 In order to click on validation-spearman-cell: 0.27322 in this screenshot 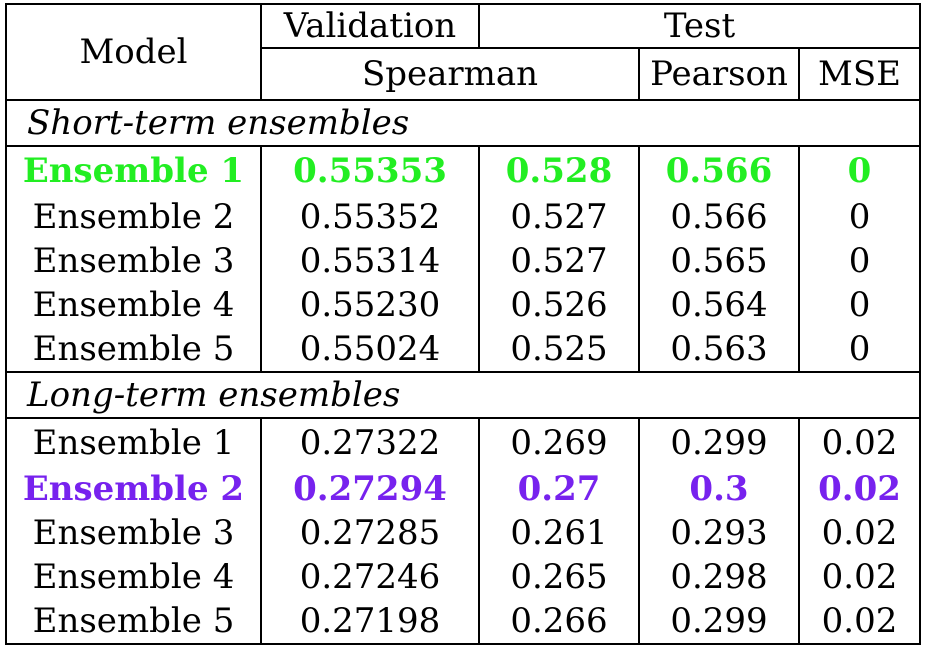, I will do `click(370, 442)`.